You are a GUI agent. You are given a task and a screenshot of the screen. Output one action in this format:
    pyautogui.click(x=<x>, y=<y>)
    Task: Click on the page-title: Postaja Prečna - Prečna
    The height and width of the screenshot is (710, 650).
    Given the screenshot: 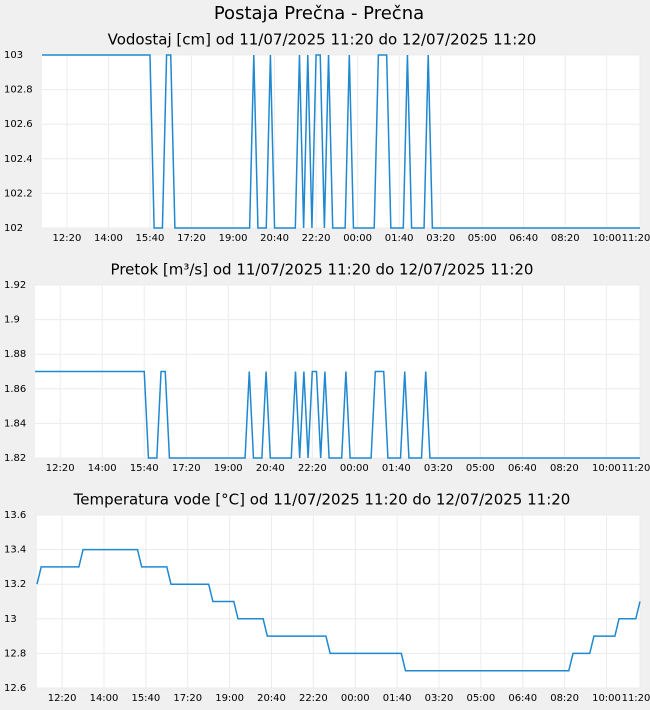 What is the action you would take?
    pyautogui.click(x=319, y=13)
    